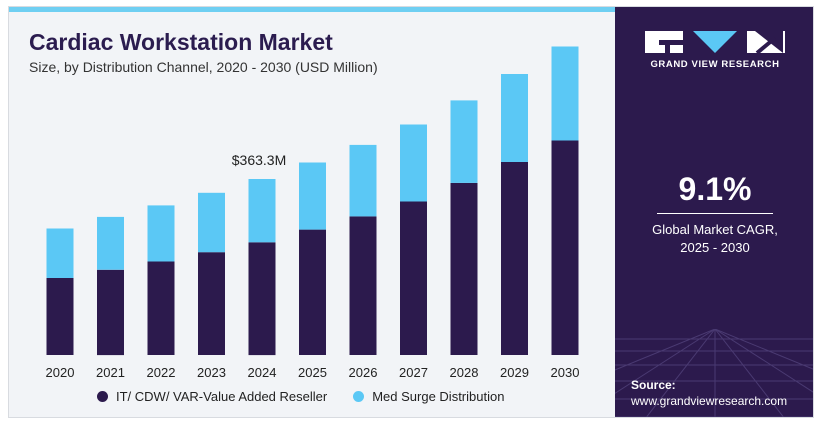 The height and width of the screenshot is (424, 826). Describe the element at coordinates (514, 372) in the screenshot. I see `x-tick-label-2029: 2029` at that location.